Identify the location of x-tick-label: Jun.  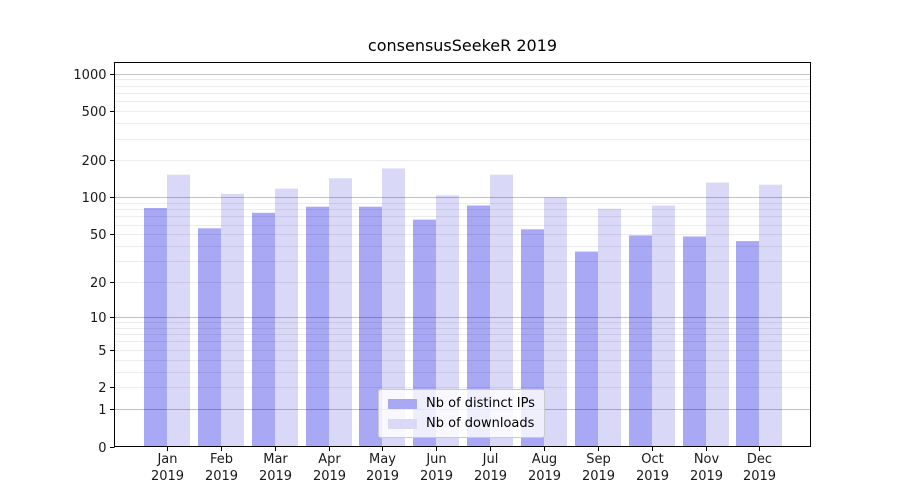
(435, 459).